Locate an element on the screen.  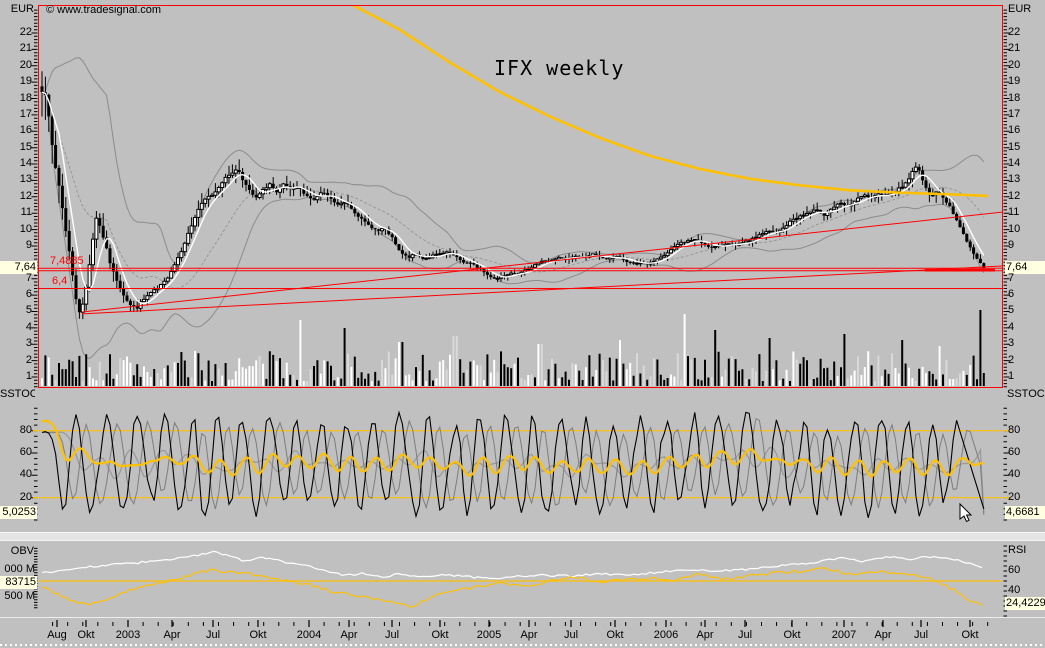
price-tick-label-right: 20 is located at coordinates (1014, 64).